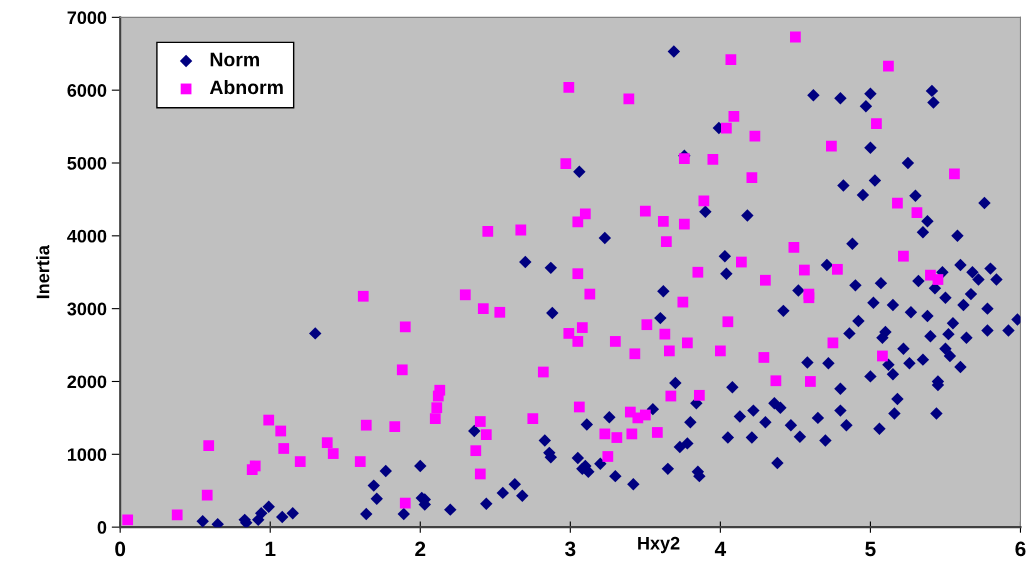 Image resolution: width=1036 pixels, height=578 pixels. Describe the element at coordinates (1020, 549) in the screenshot. I see `x-tick-label: 6` at that location.